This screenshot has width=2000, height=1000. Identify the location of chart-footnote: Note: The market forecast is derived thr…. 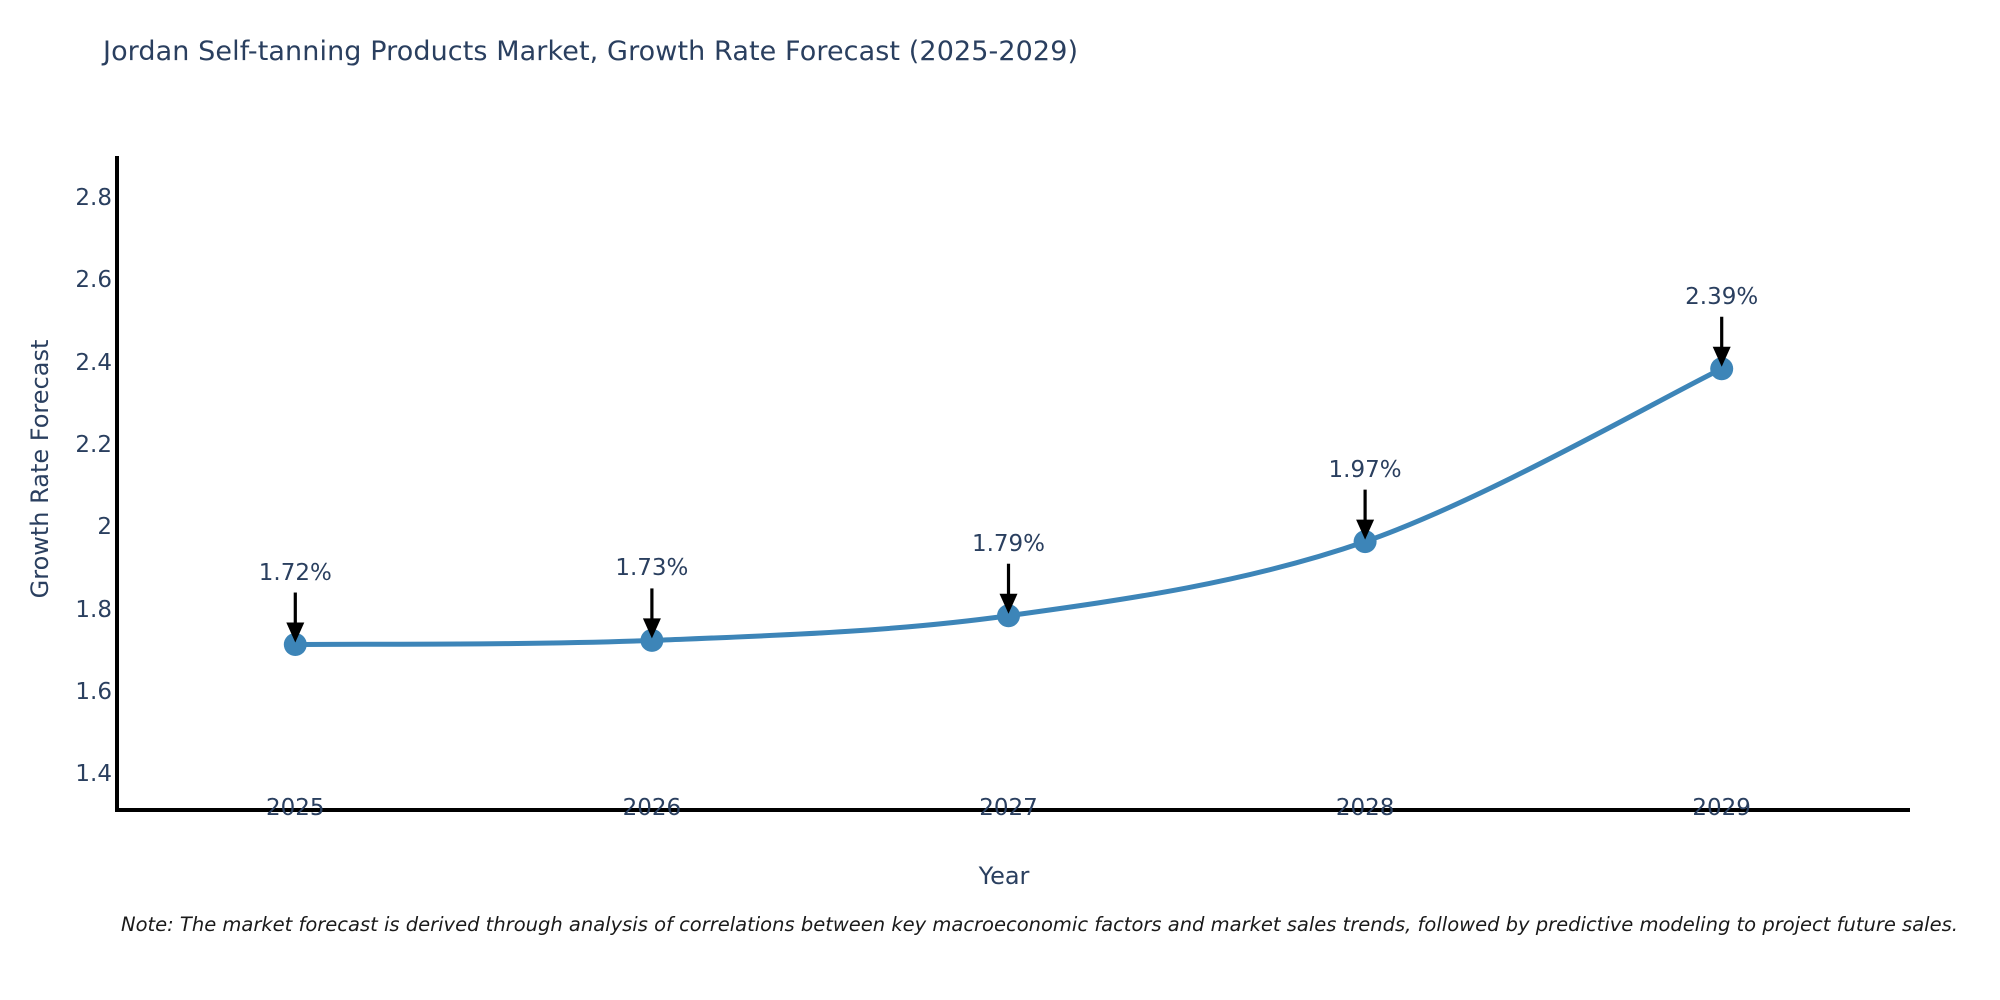
(1039, 924).